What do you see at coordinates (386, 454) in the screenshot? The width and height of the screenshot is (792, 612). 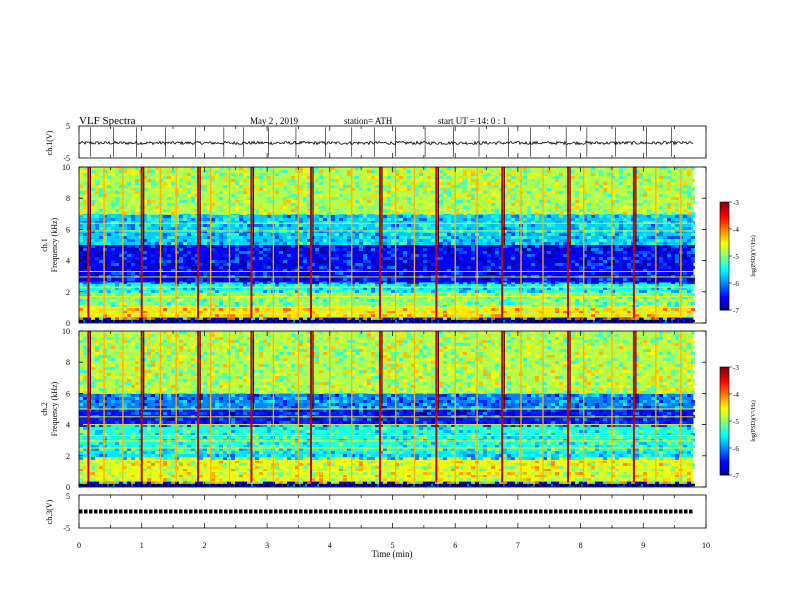 I see `spectrogram-band` at bounding box center [386, 454].